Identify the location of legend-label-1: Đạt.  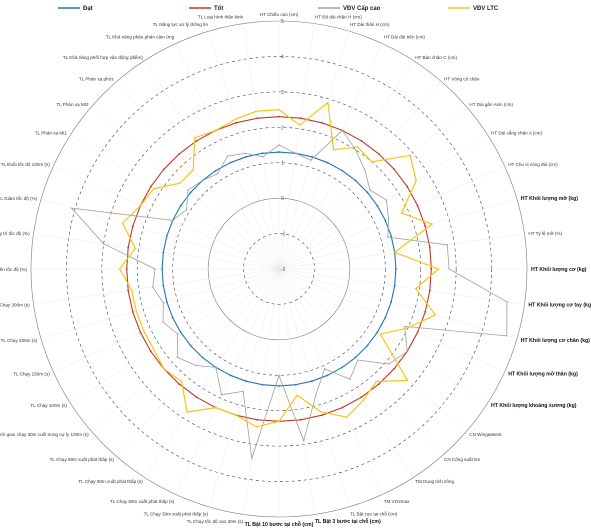
(88, 9).